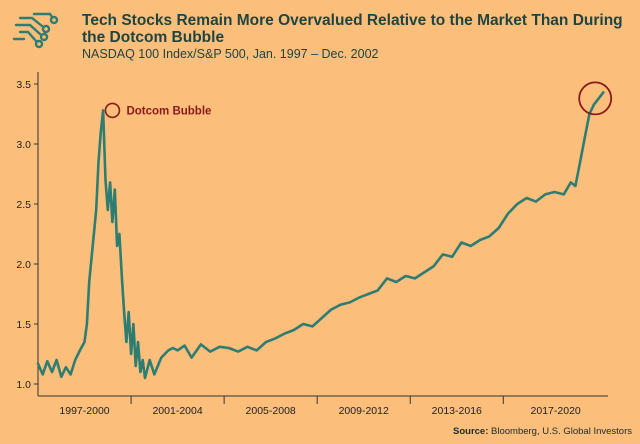 This screenshot has width=640, height=444. Describe the element at coordinates (364, 411) in the screenshot. I see `x-band-label: 2009-2012` at that location.